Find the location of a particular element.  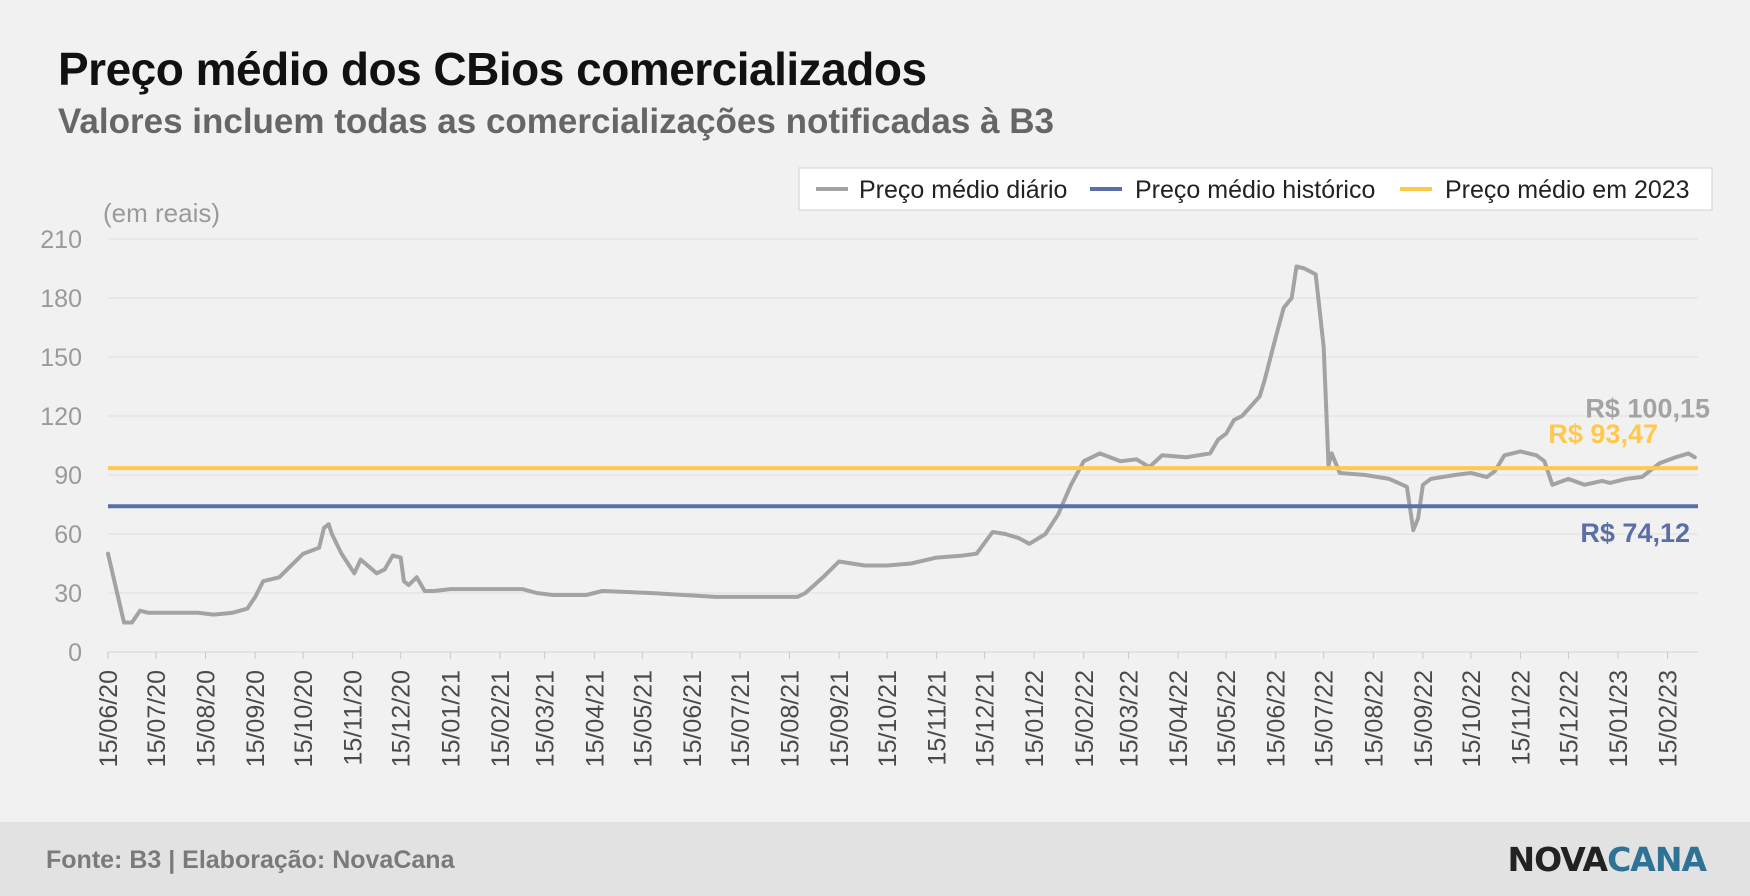

x-tick-label: 15/09/20 is located at coordinates (256, 718).